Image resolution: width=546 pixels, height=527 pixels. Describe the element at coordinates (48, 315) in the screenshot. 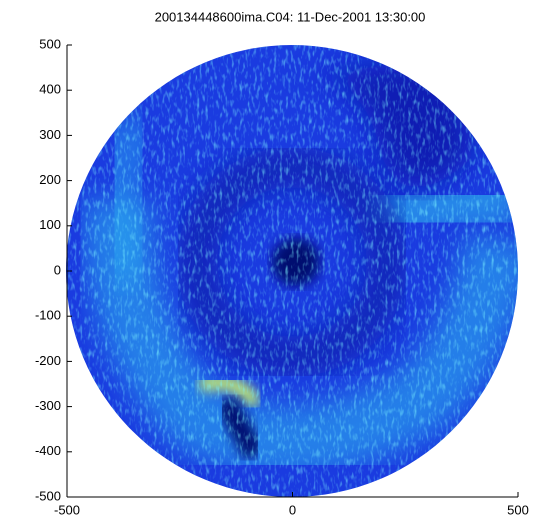

I see `y-tick-label: -100` at that location.